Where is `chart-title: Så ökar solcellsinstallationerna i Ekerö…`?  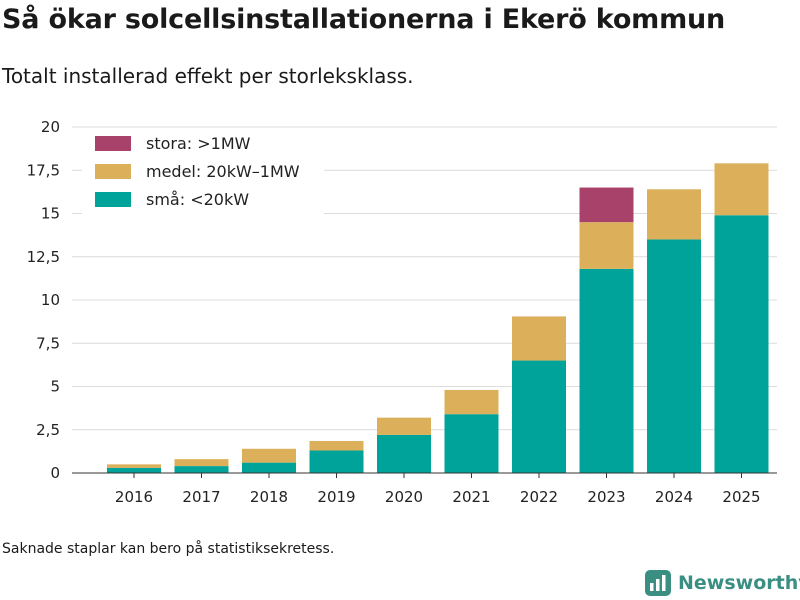
chart-title: Så ökar solcellsinstallationerna i Ekerö… is located at coordinates (364, 19).